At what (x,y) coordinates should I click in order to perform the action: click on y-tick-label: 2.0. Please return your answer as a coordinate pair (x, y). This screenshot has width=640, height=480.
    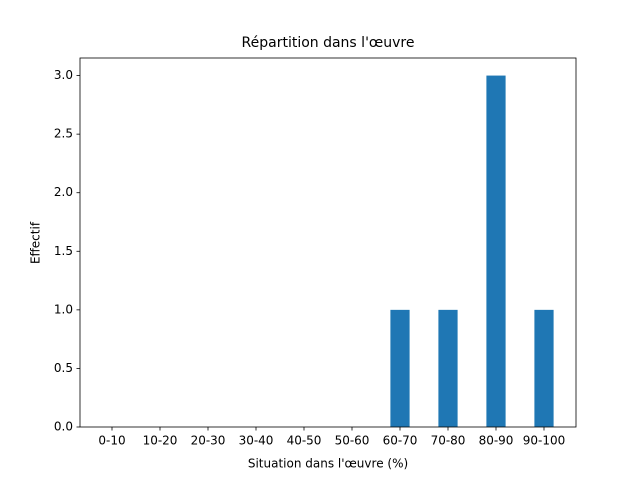
    Looking at the image, I should click on (63, 192).